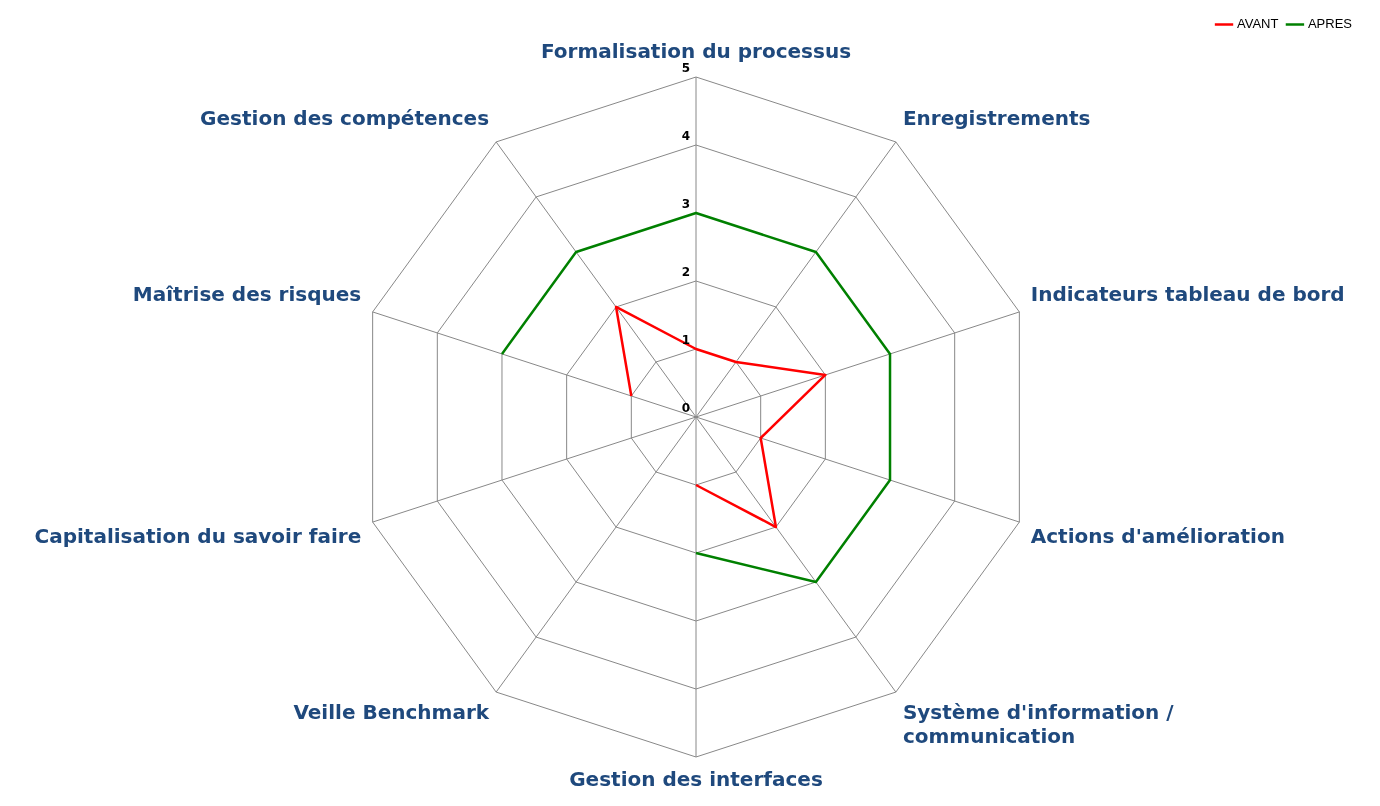 The height and width of the screenshot is (806, 1380). Describe the element at coordinates (685, 68) in the screenshot. I see `y-tick-label: 5` at that location.